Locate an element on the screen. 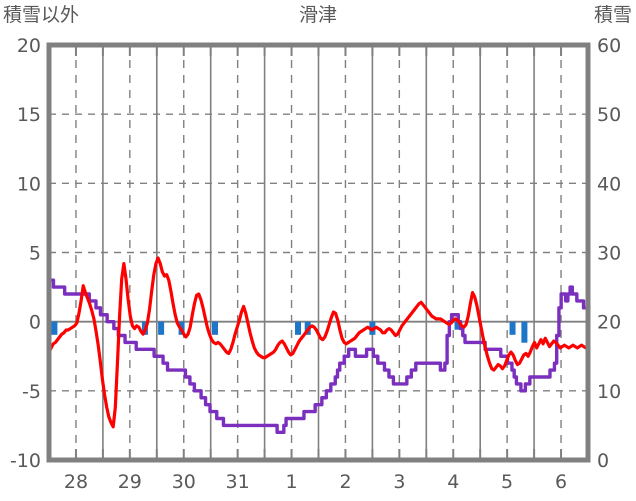  right-axis-title: 積雪 is located at coordinates (612, 15).